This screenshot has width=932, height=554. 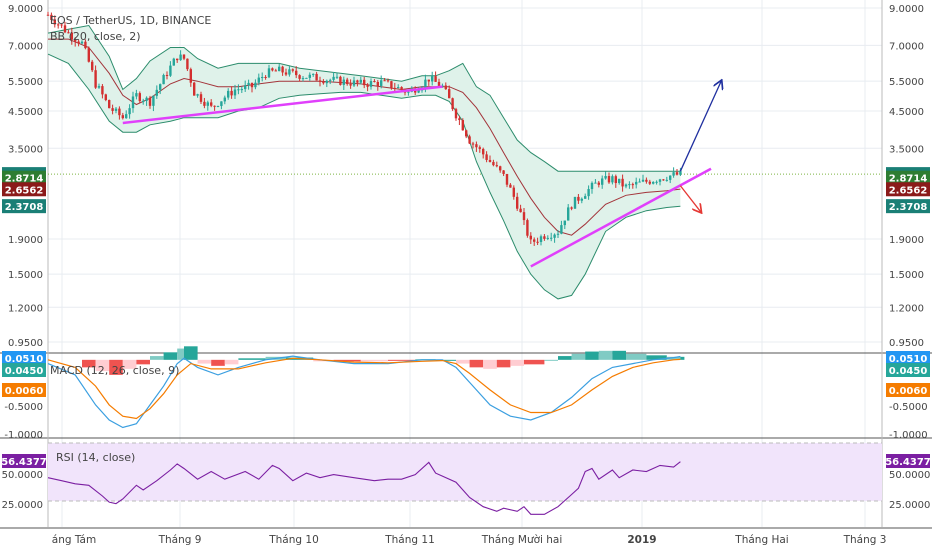 I want to click on projection-arrow-up, so click(x=700, y=126).